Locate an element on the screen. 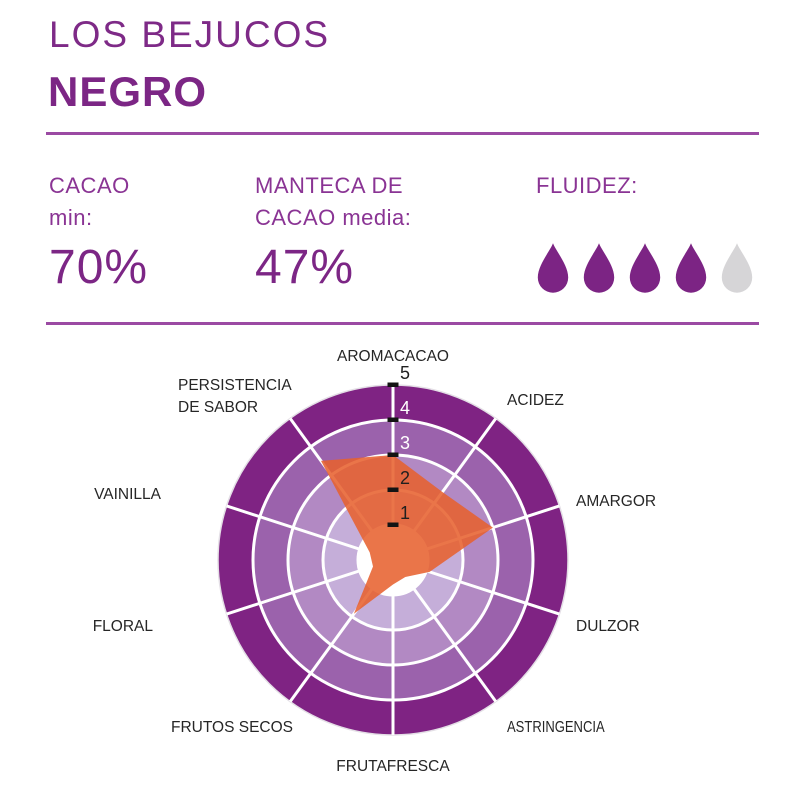 This screenshot has height=800, width=800. brand-title: LOS BEJUCOS is located at coordinates (190, 34).